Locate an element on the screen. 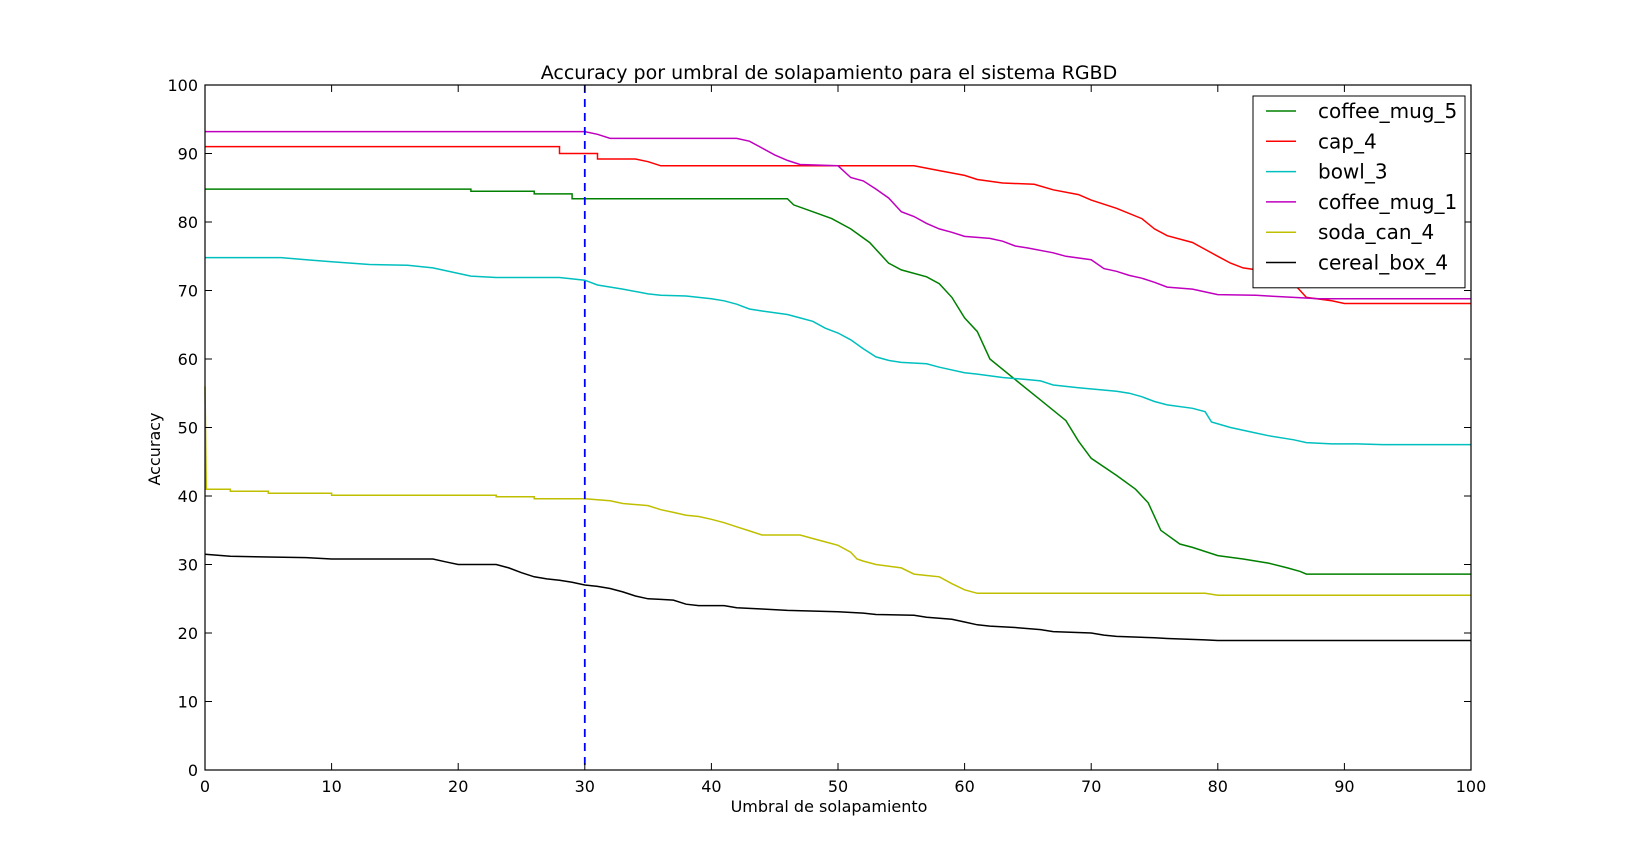 The height and width of the screenshot is (852, 1626). y-tick-label: 40 is located at coordinates (188, 496).